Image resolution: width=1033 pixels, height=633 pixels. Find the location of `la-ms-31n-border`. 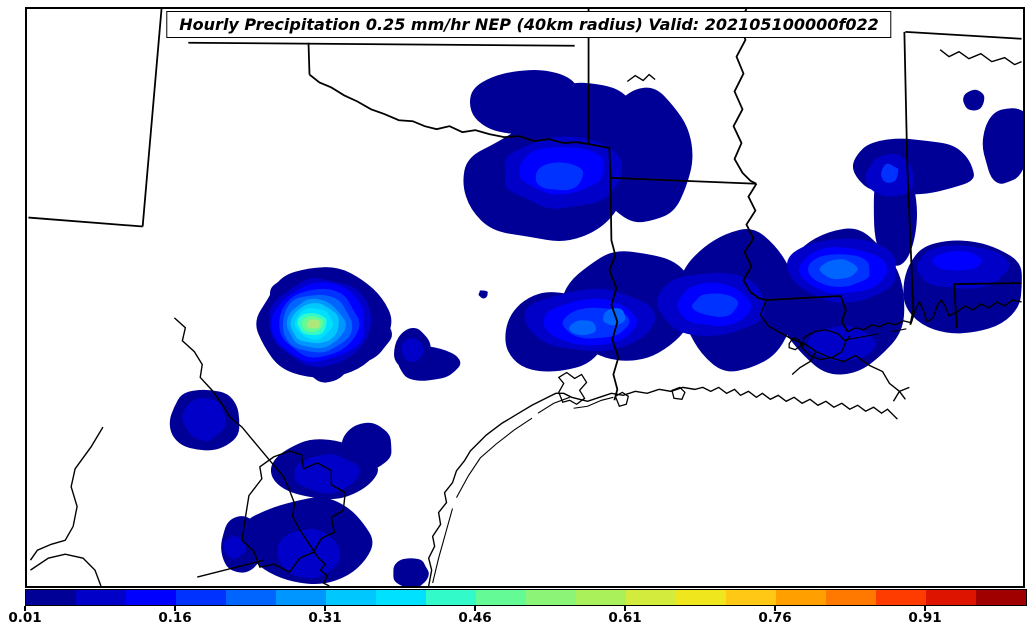

la-ms-31n-border is located at coordinates (803, 298).